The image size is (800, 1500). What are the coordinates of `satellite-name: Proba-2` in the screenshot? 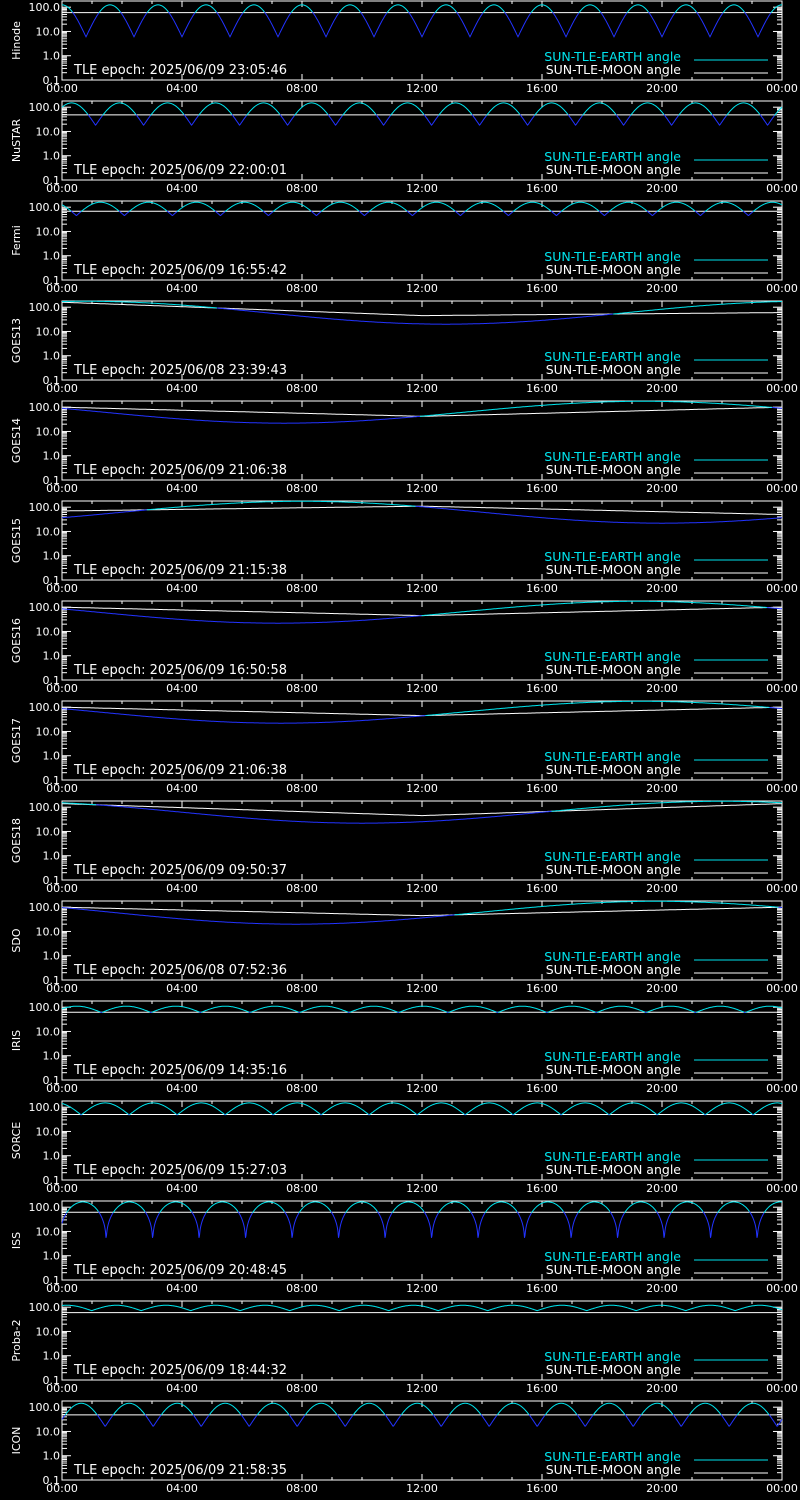 It's located at (16, 1340).